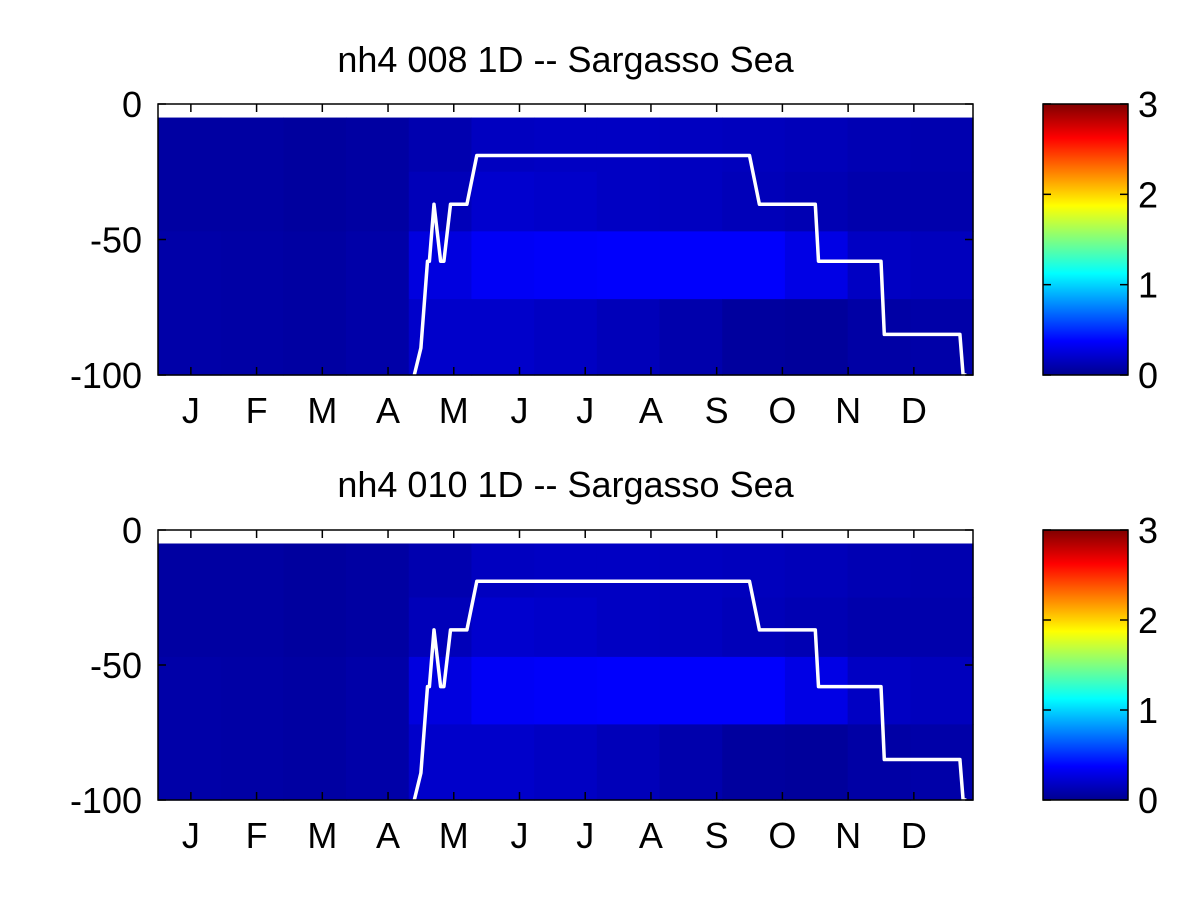 This screenshot has height=905, width=1202. I want to click on colorbar-gradient, so click(1085, 239).